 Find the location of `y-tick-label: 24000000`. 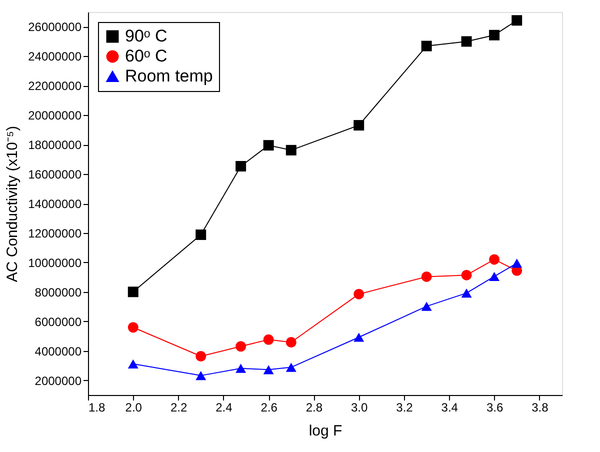

y-tick-label: 24000000 is located at coordinates (55, 57).